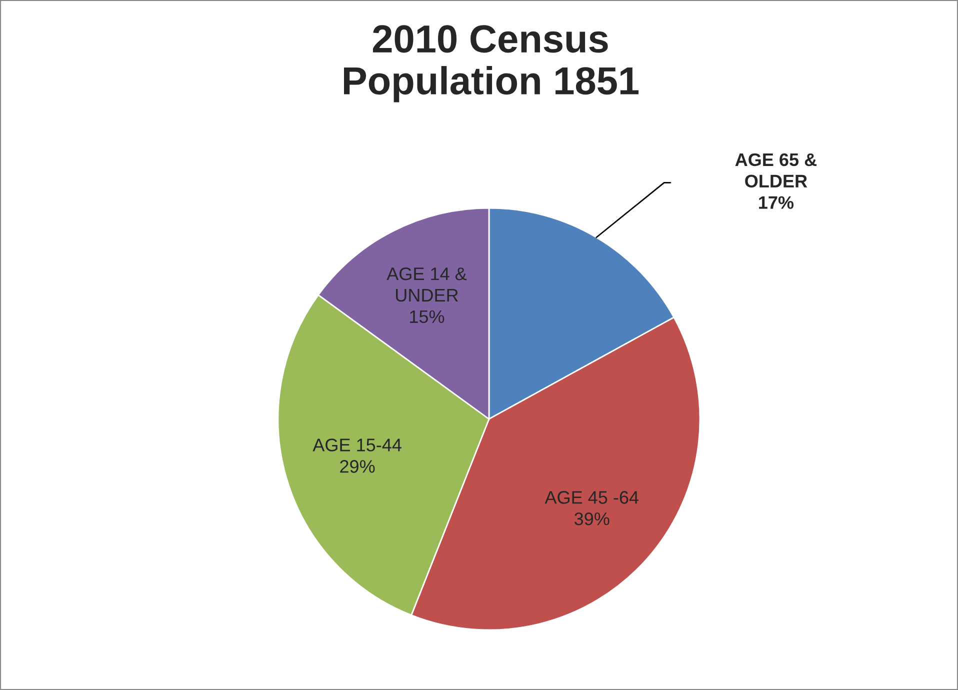 Image resolution: width=958 pixels, height=690 pixels. What do you see at coordinates (357, 445) in the screenshot?
I see `slice-label: AGE 15-44` at bounding box center [357, 445].